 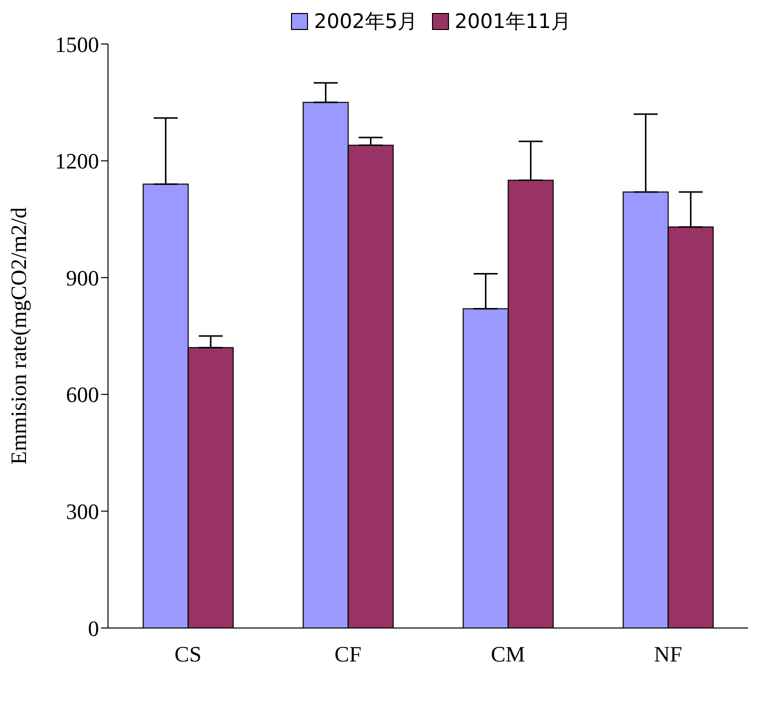 What do you see at coordinates (512, 21) in the screenshot?
I see `legend-label: 2001年11月` at bounding box center [512, 21].